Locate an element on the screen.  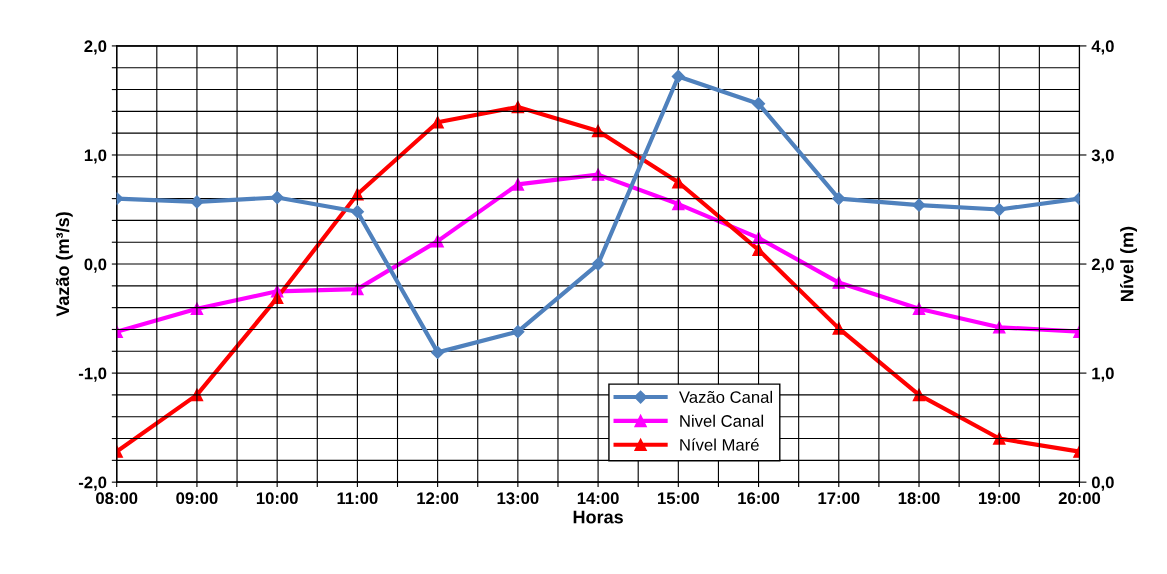
x-tick-label: 10:00 is located at coordinates (277, 498).